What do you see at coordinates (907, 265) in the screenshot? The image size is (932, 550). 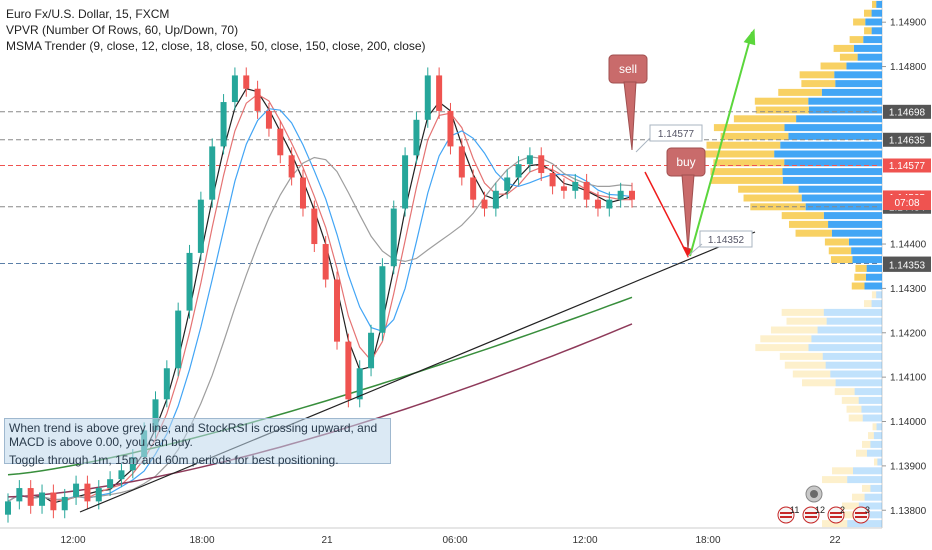 I see `price-label-text: 1.14353` at bounding box center [907, 265].